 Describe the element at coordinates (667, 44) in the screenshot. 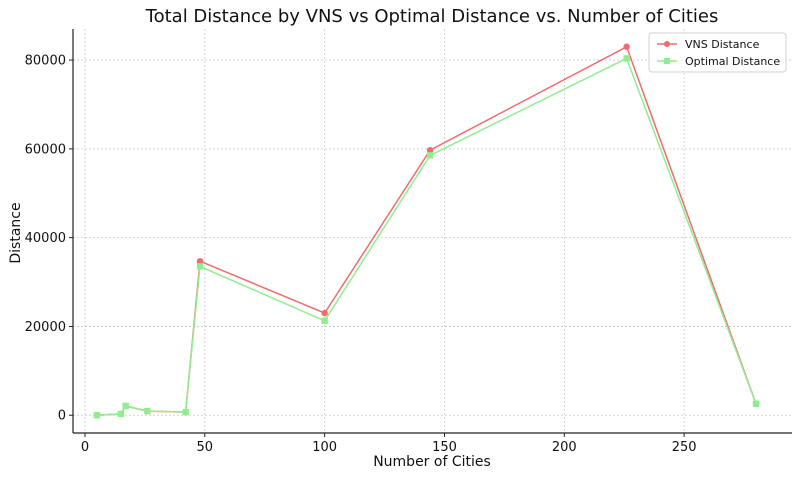

I see `legend-marker-vns-distance` at that location.